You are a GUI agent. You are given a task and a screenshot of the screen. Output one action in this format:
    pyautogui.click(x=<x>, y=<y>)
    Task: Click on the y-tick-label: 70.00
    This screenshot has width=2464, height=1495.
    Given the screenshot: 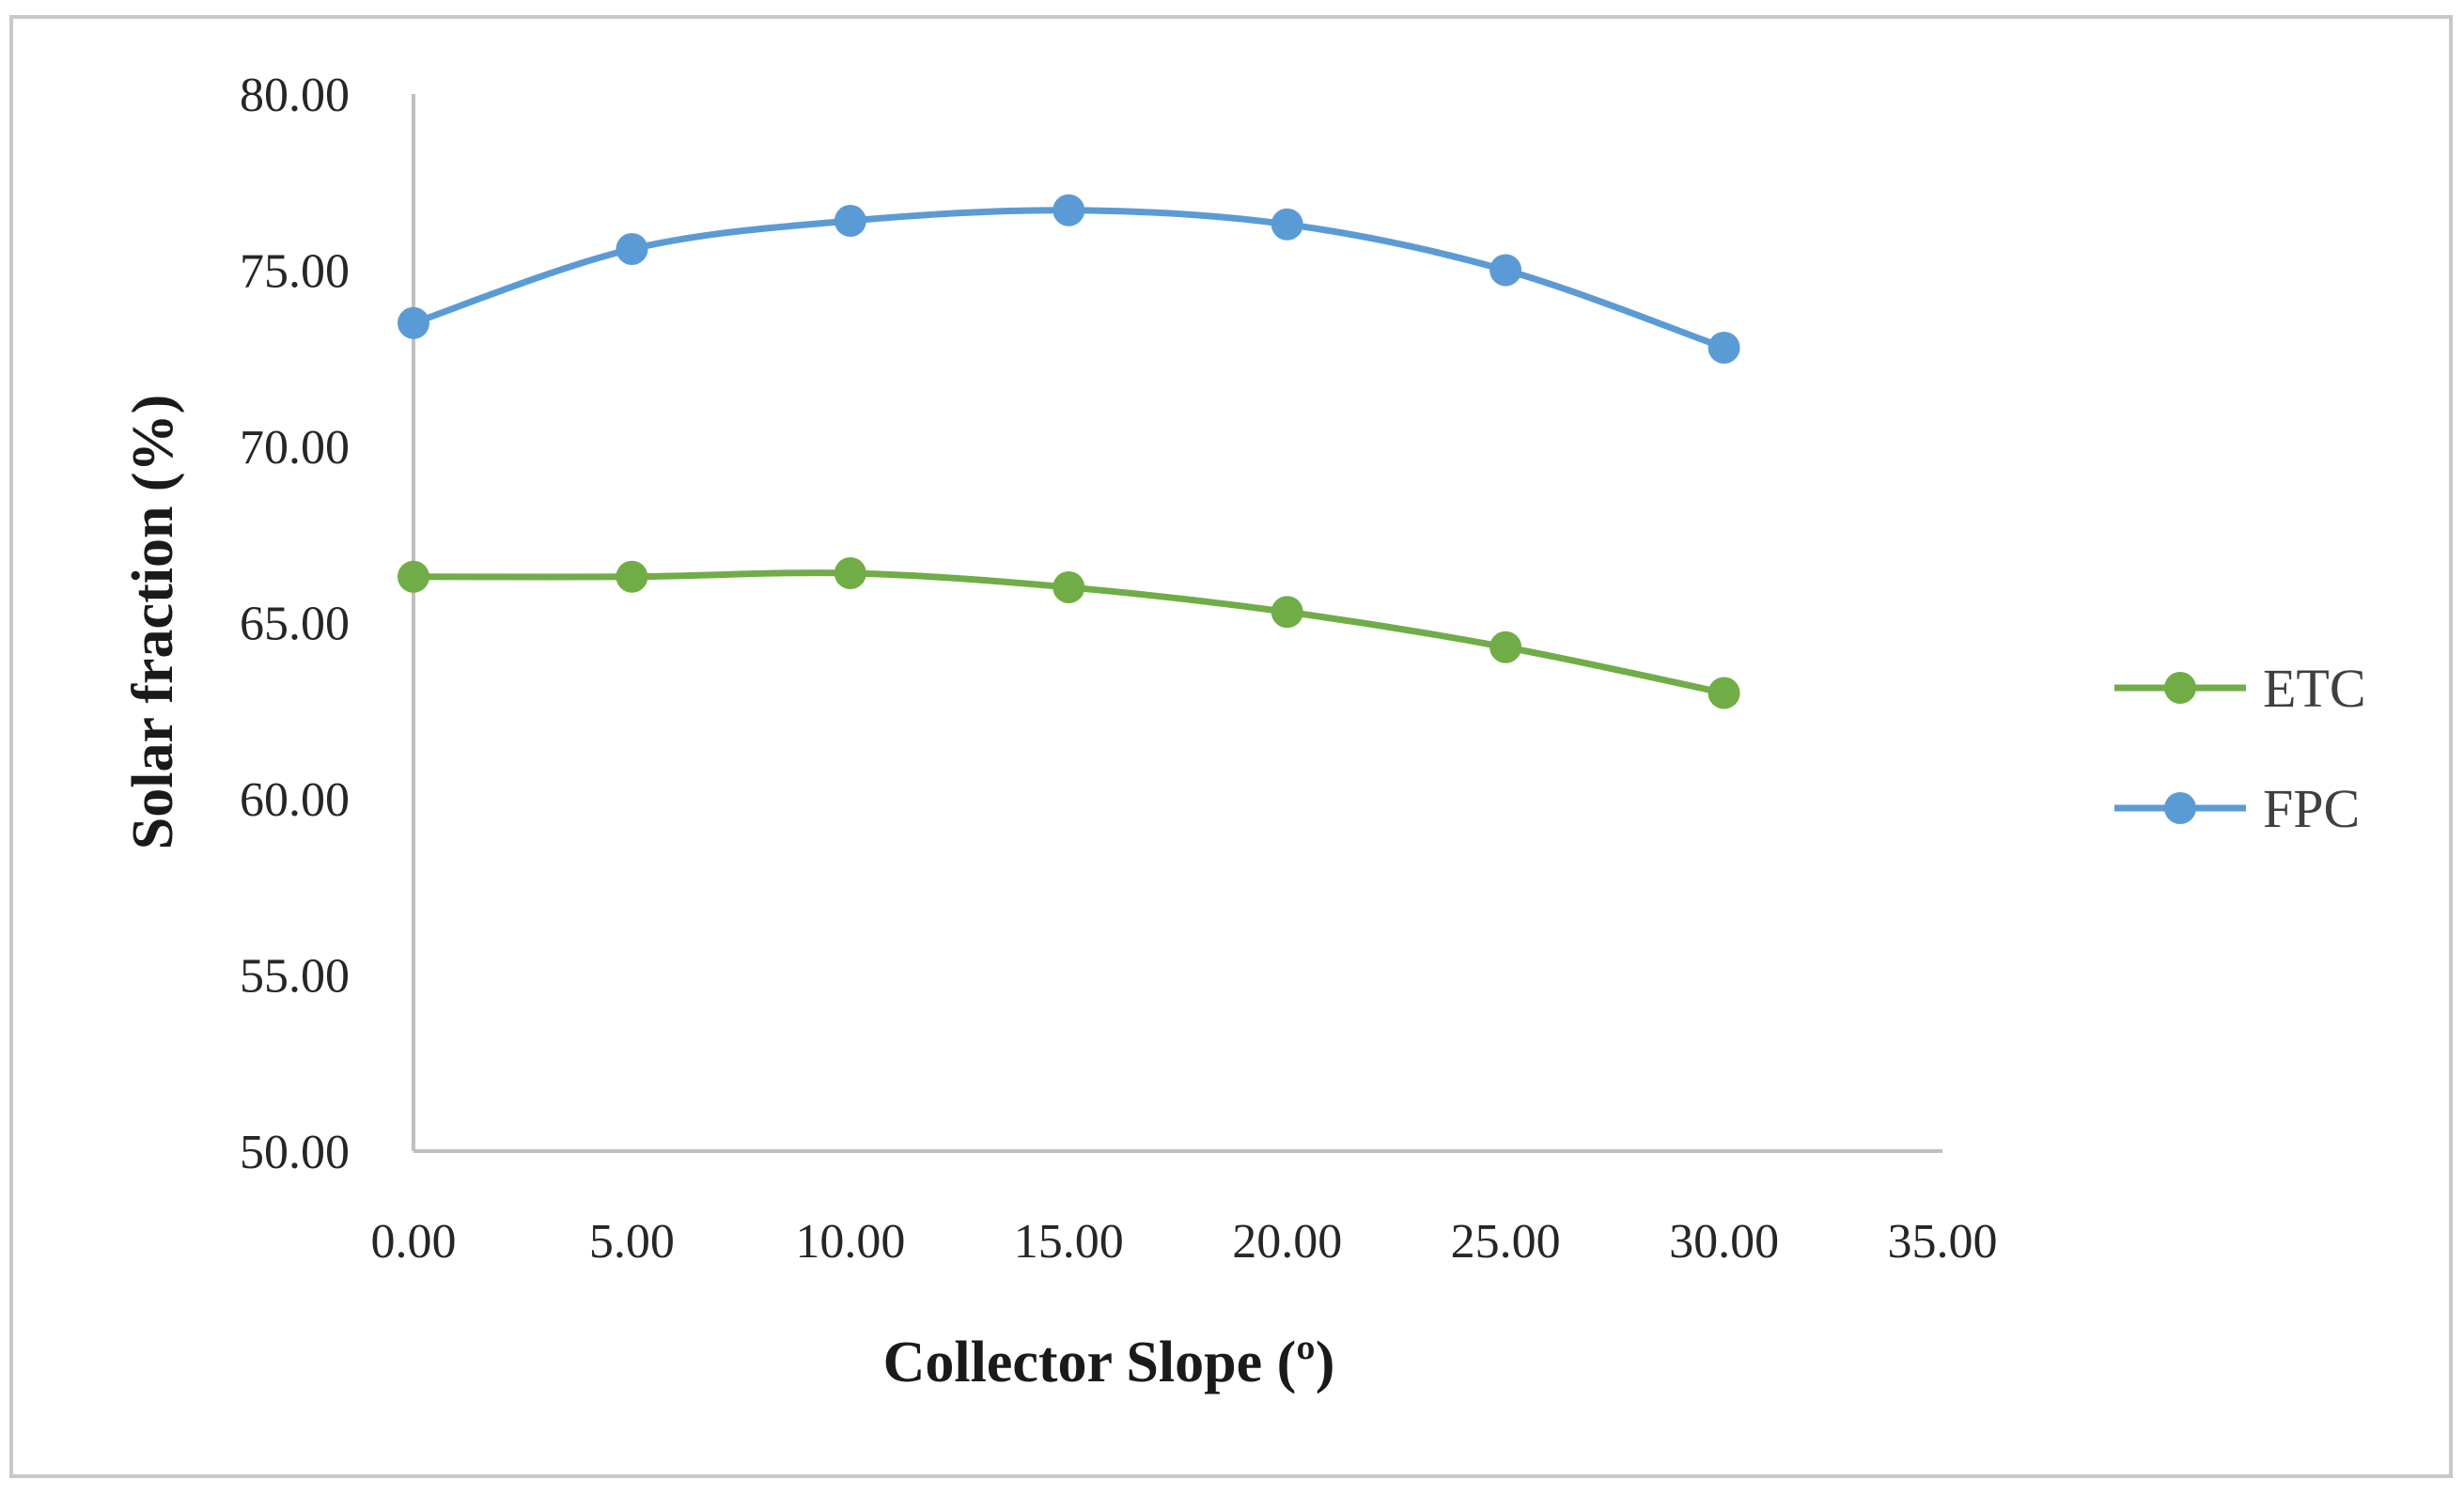 What is the action you would take?
    pyautogui.click(x=295, y=448)
    